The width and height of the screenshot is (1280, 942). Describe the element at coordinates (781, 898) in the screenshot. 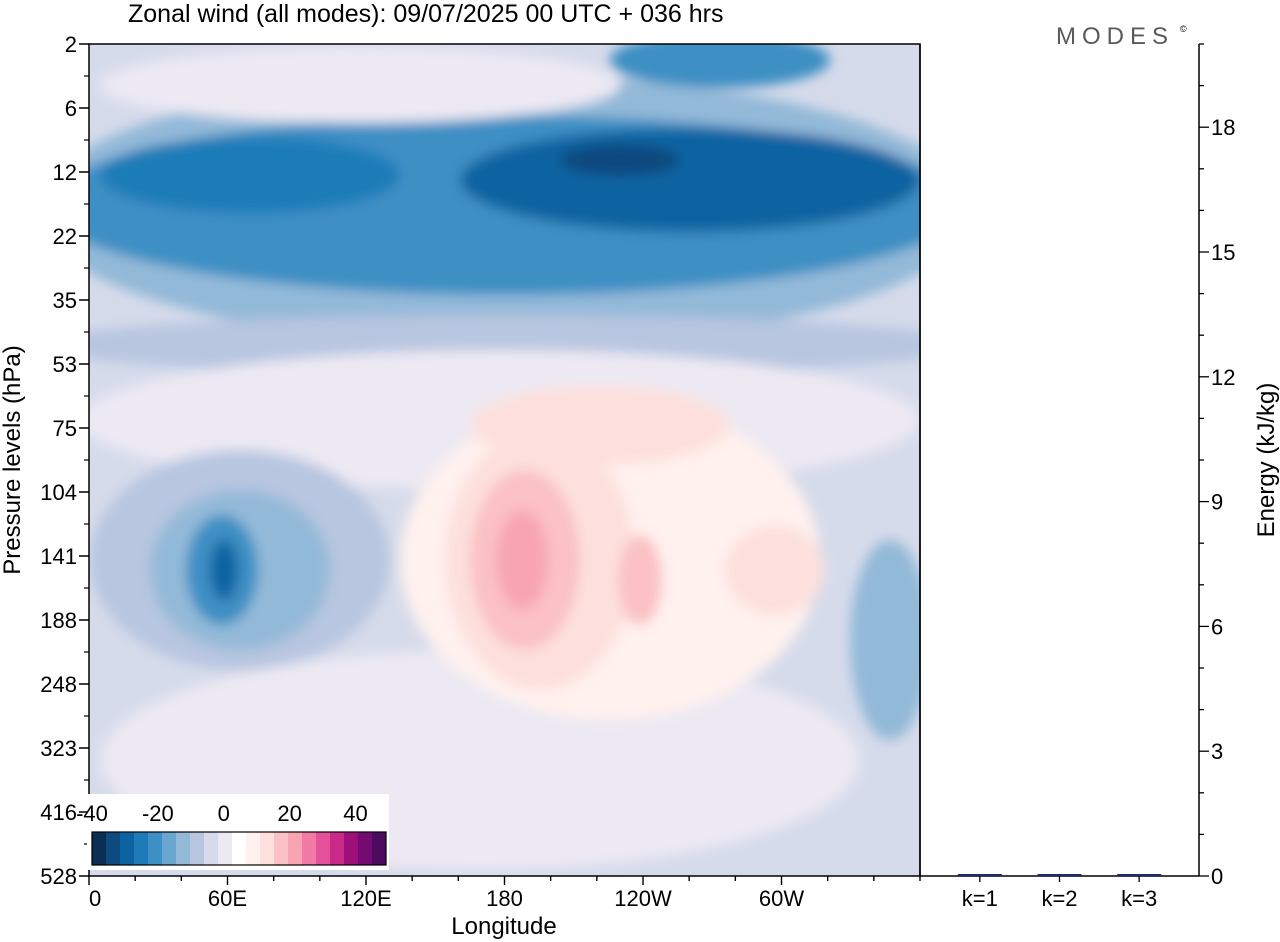

I see `longitude-tick-label: 60W` at that location.